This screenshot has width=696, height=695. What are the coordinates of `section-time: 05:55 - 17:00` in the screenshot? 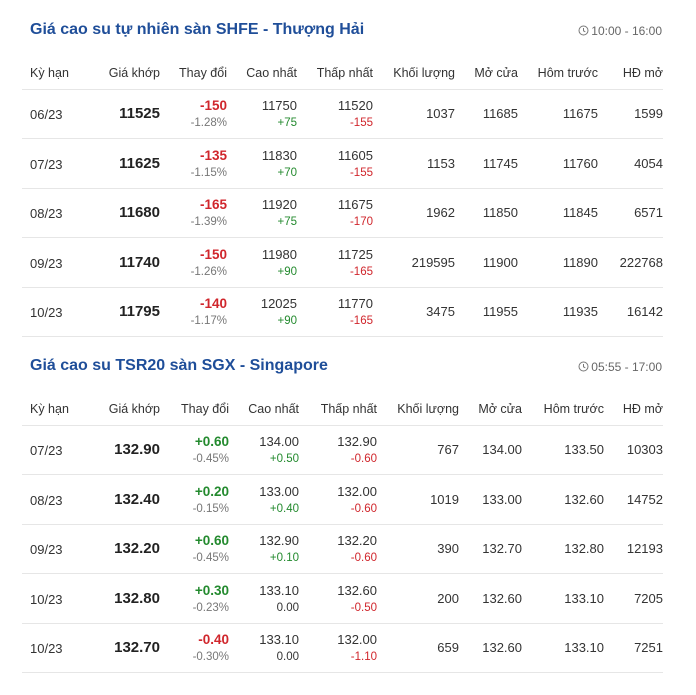 It's located at (626, 367).